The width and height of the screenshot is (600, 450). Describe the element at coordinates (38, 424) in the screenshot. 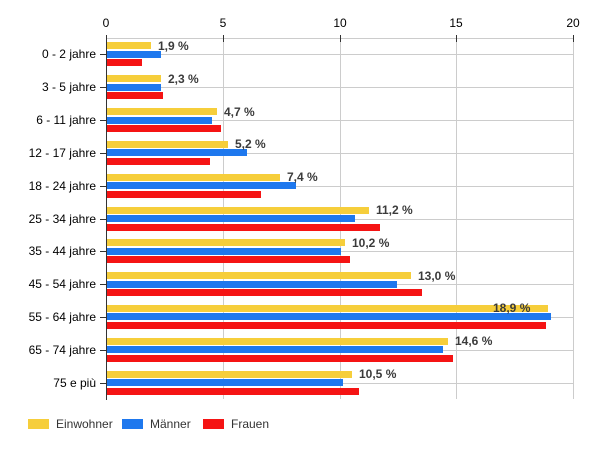

I see `legend-swatch-einwohner` at that location.